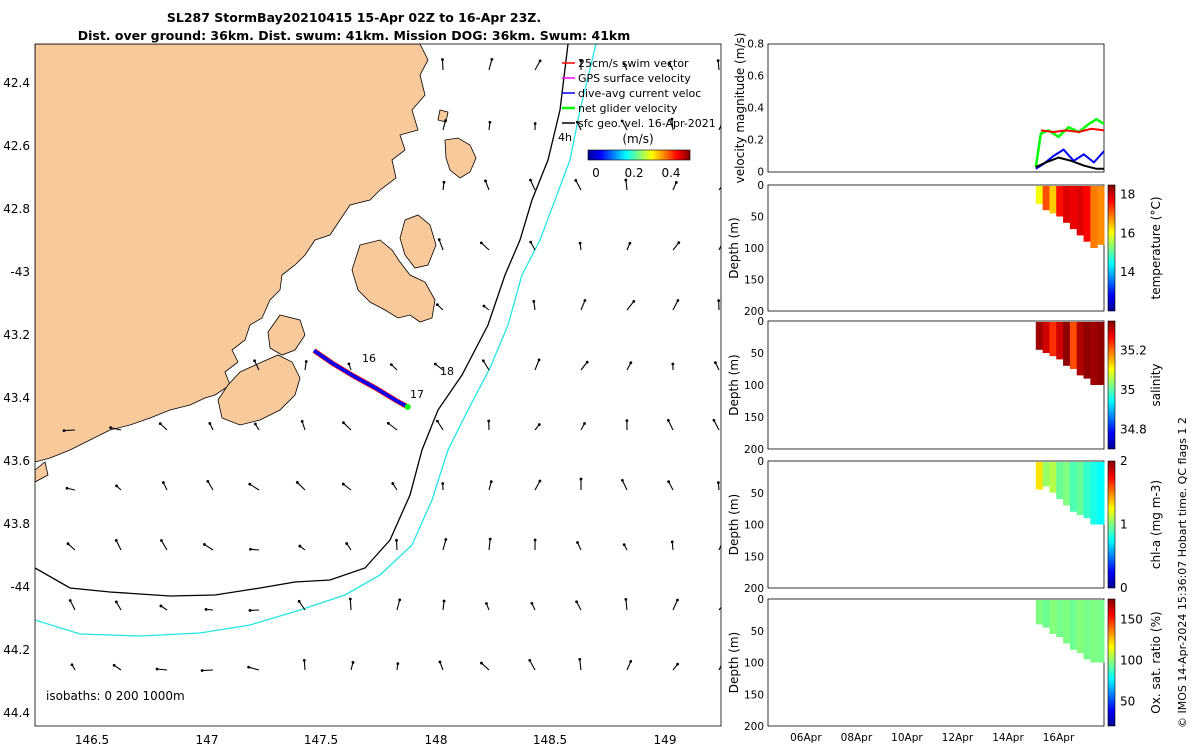  What do you see at coordinates (1133, 351) in the screenshot?
I see `colorbar-tick: 35.2` at bounding box center [1133, 351].